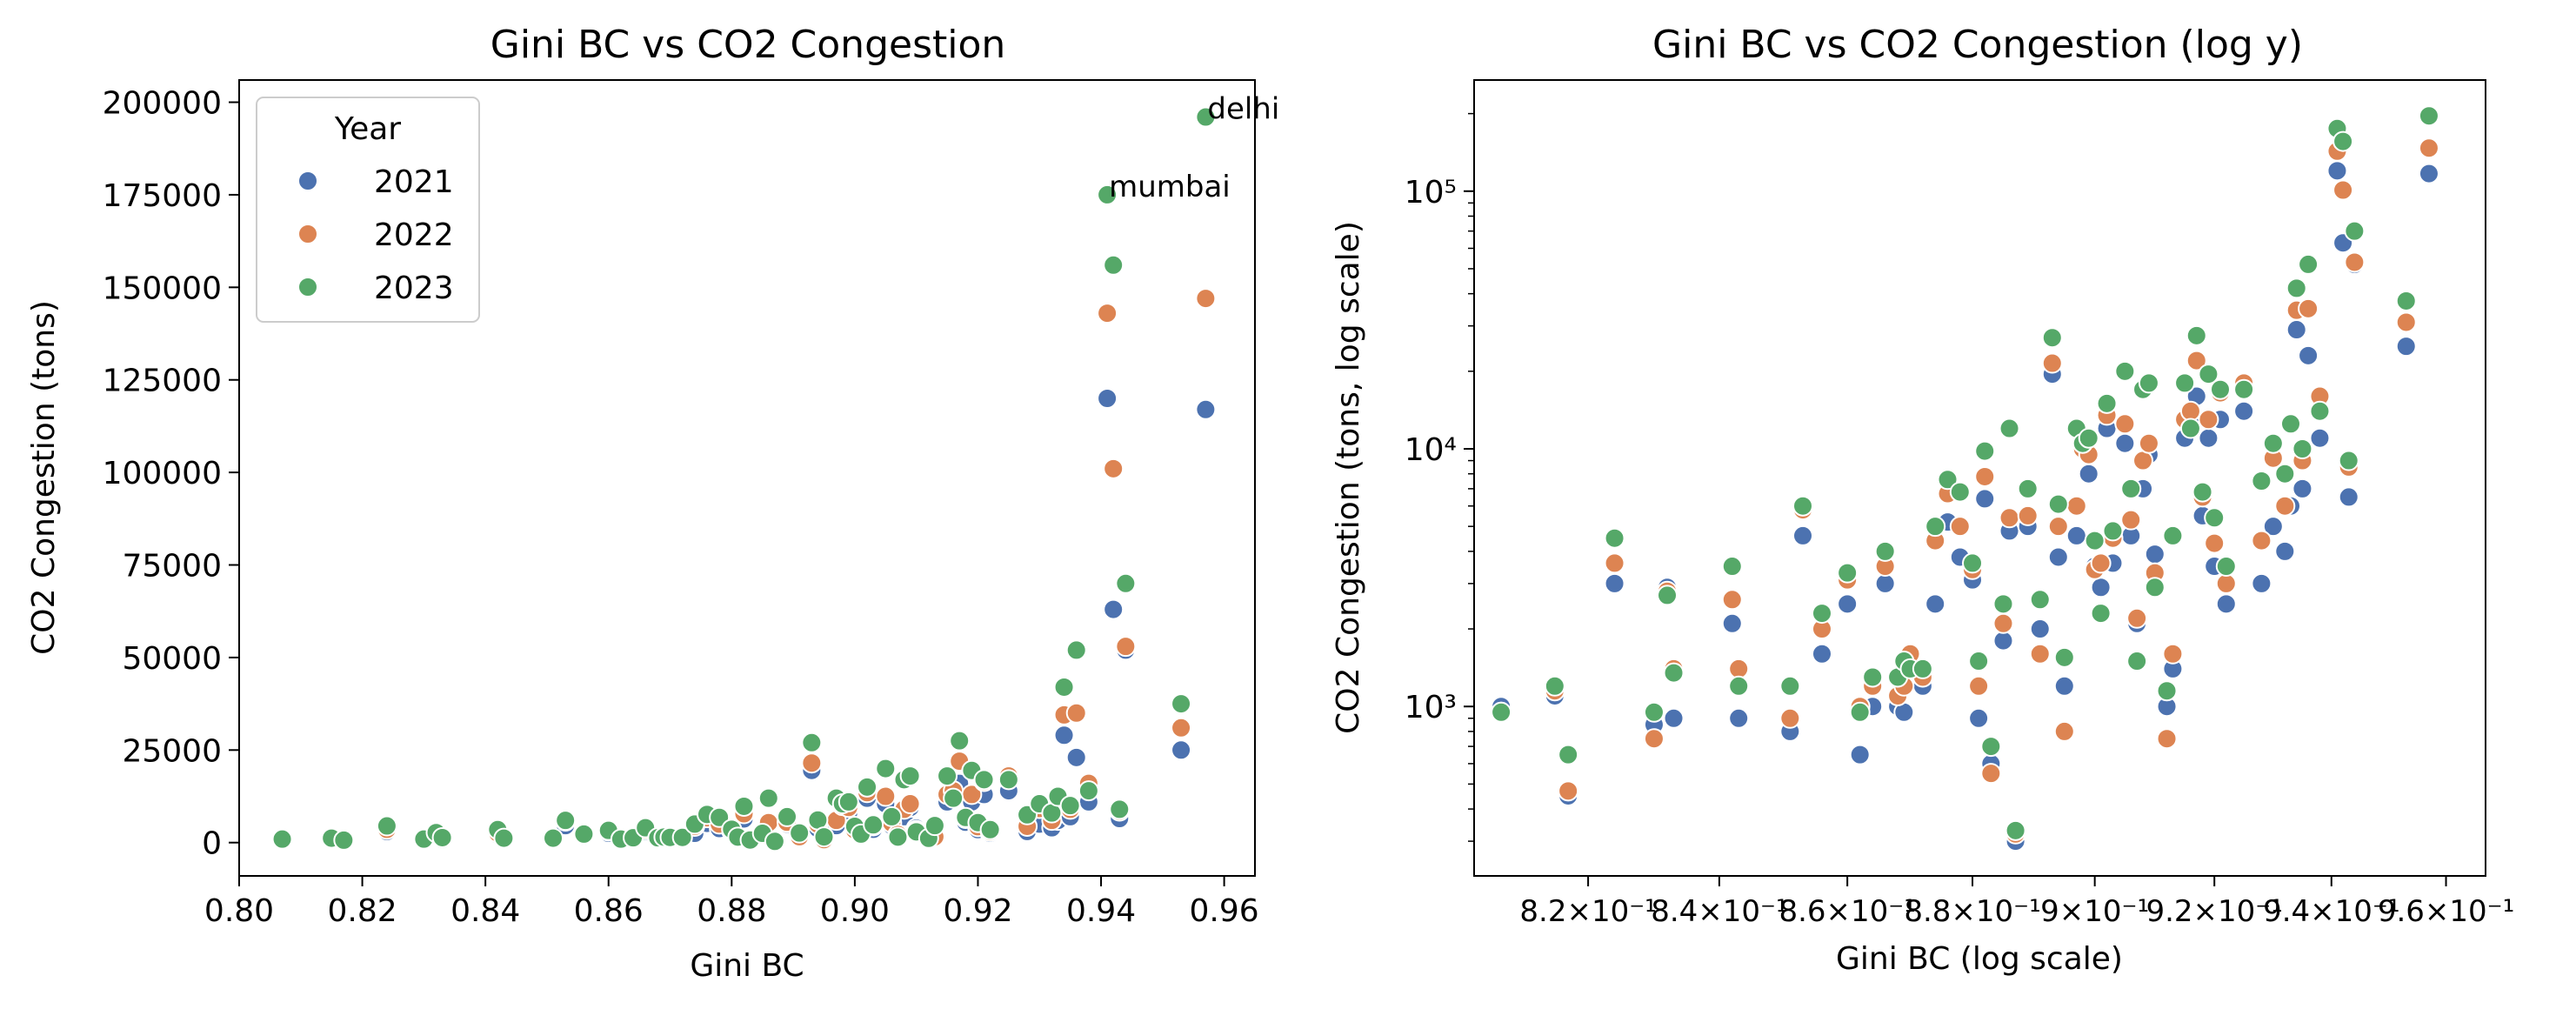 This screenshot has height=1009, width=2576. Describe the element at coordinates (307, 180) in the screenshot. I see `legend-marker-2021` at that location.